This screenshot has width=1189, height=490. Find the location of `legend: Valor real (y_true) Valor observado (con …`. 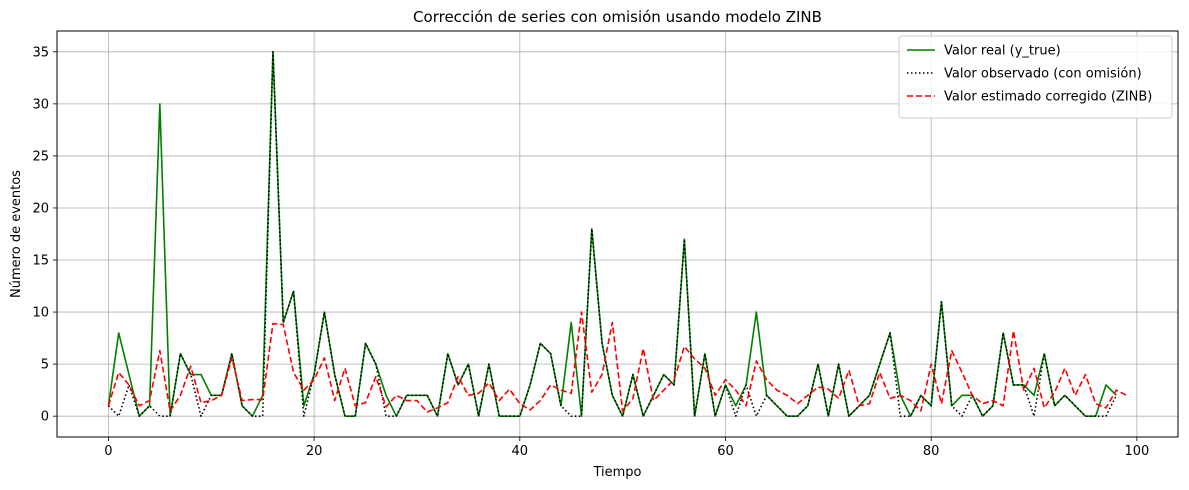

legend: Valor real (y_true) Valor observado (con … is located at coordinates (1035, 77).